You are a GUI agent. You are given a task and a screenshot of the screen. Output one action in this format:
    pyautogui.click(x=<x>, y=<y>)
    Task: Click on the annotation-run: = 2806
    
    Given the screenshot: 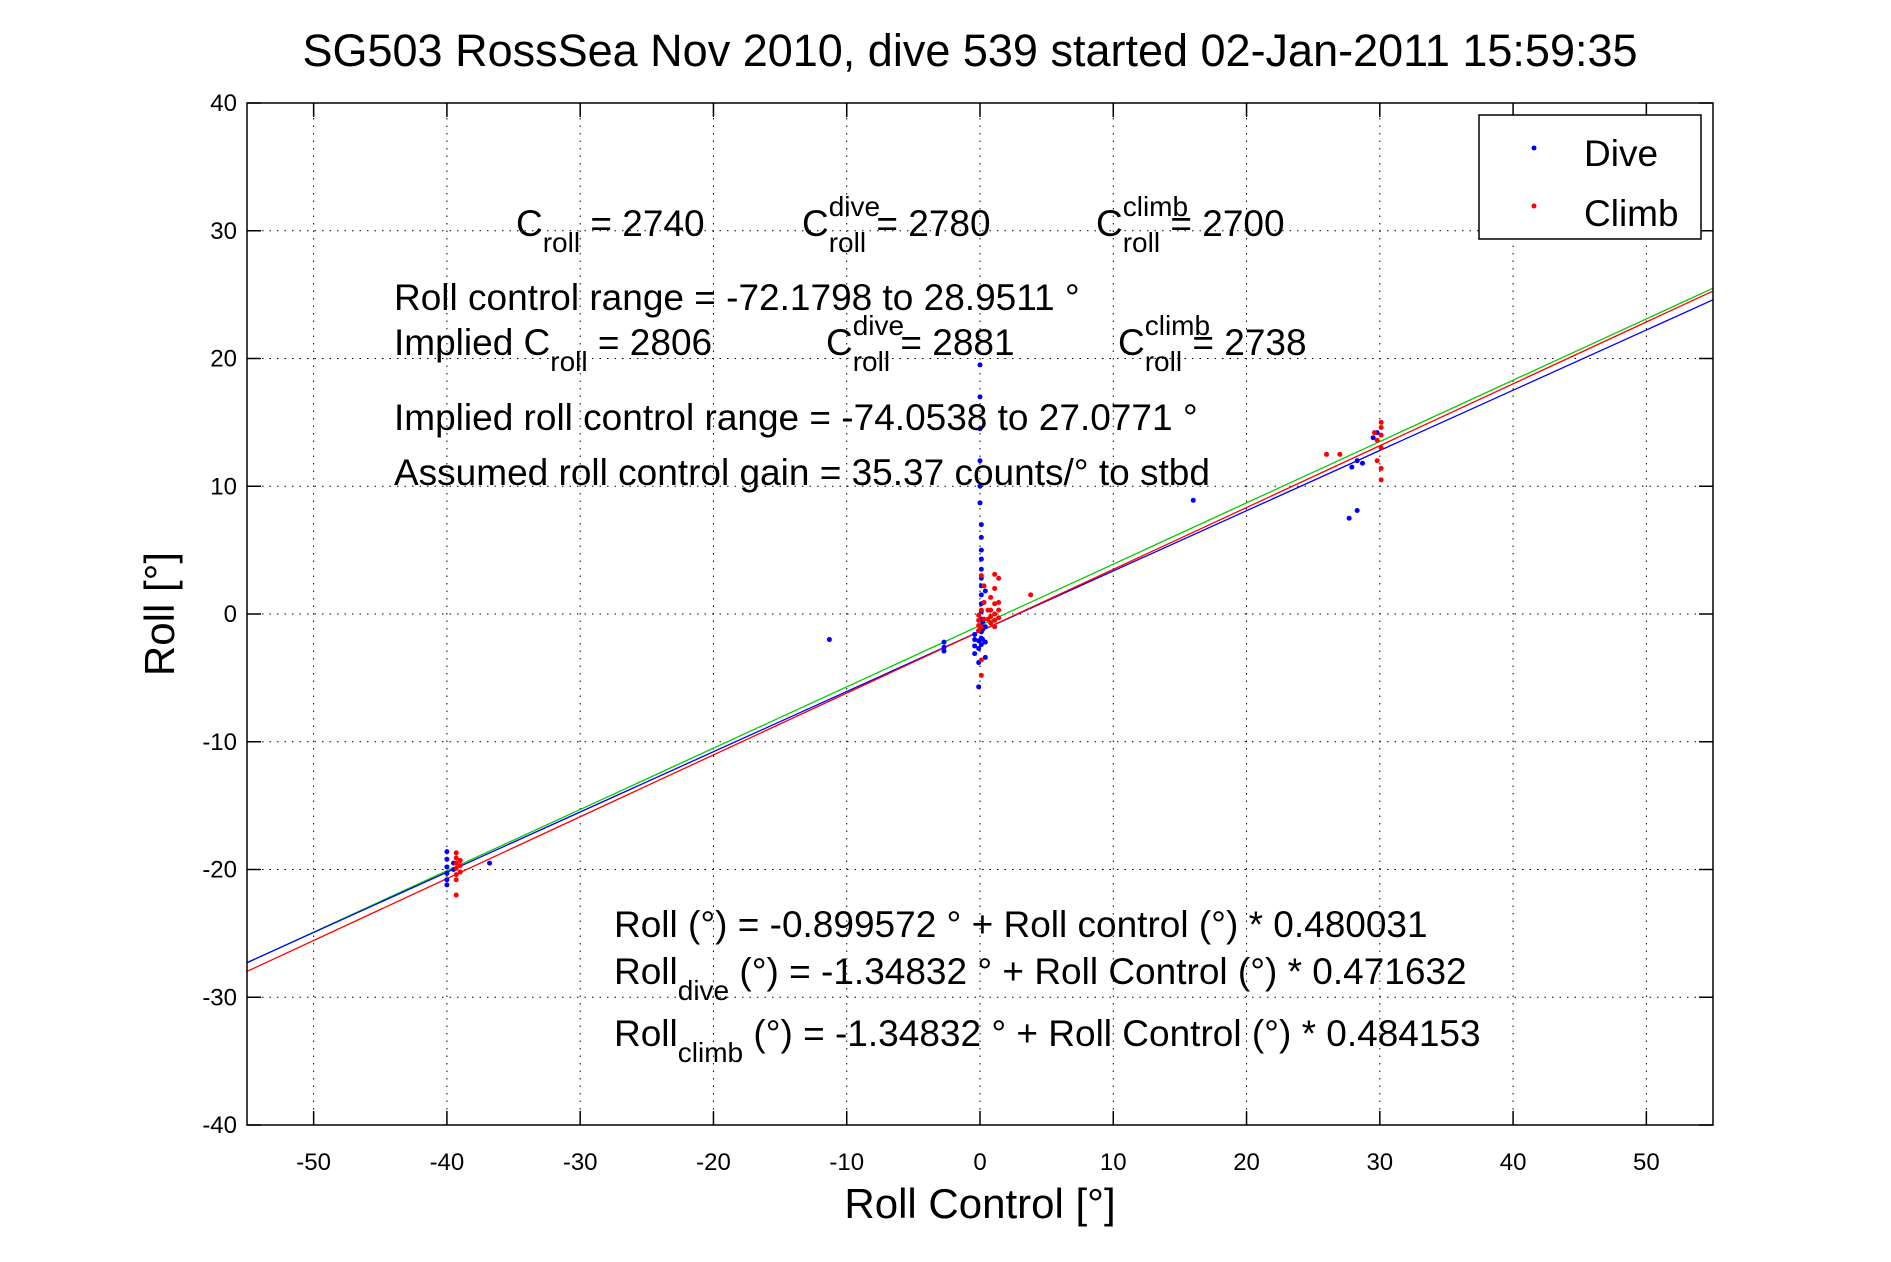 What is the action you would take?
    pyautogui.click(x=650, y=342)
    